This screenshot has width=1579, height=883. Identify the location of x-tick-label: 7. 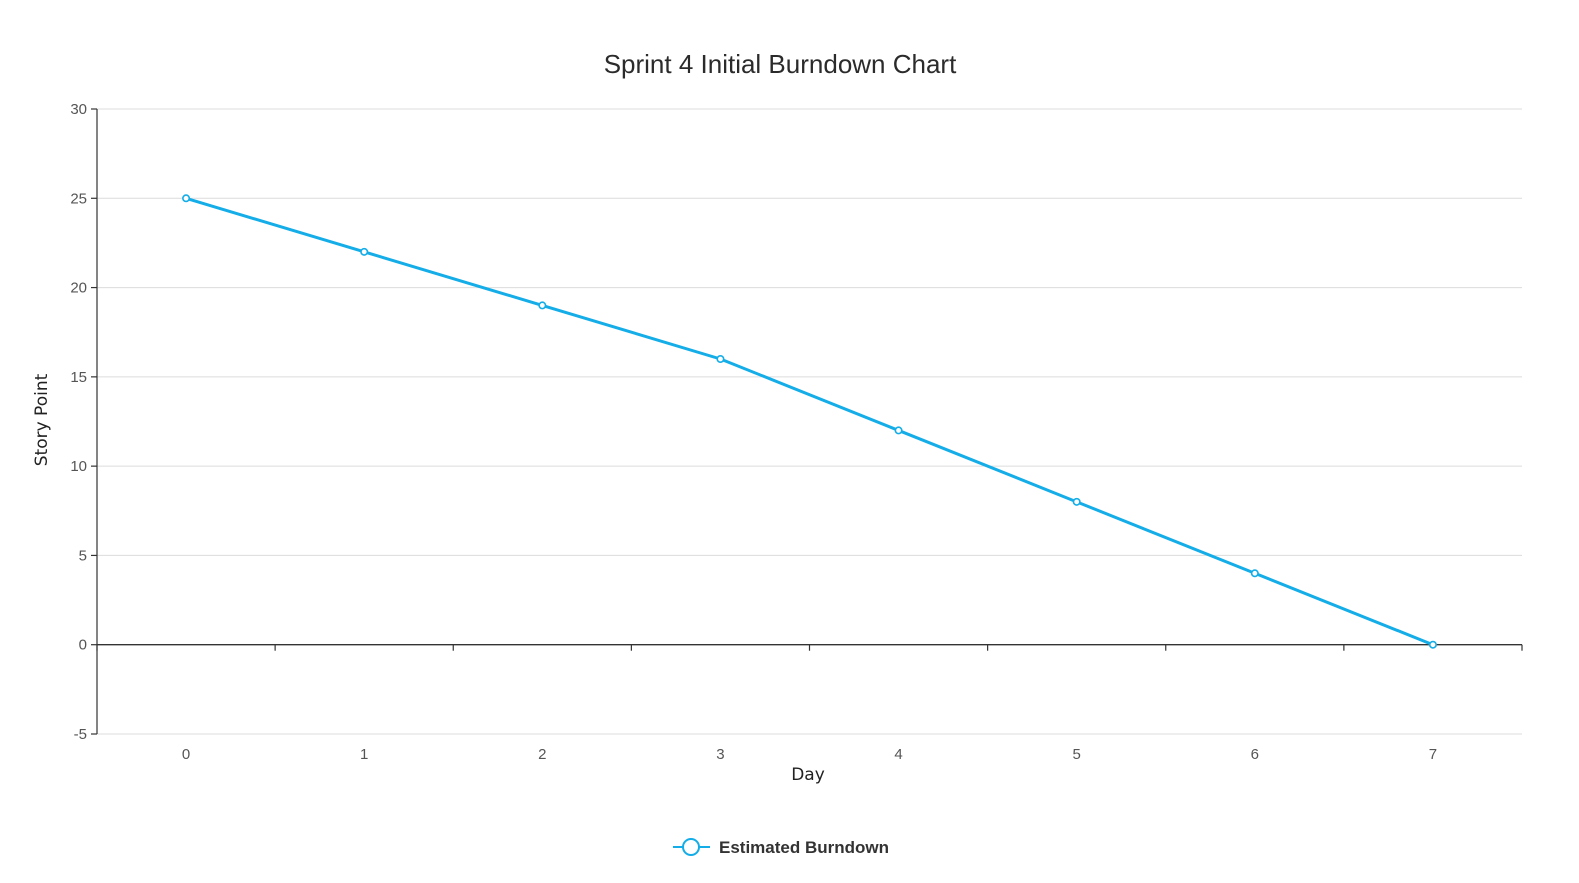
(1433, 754).